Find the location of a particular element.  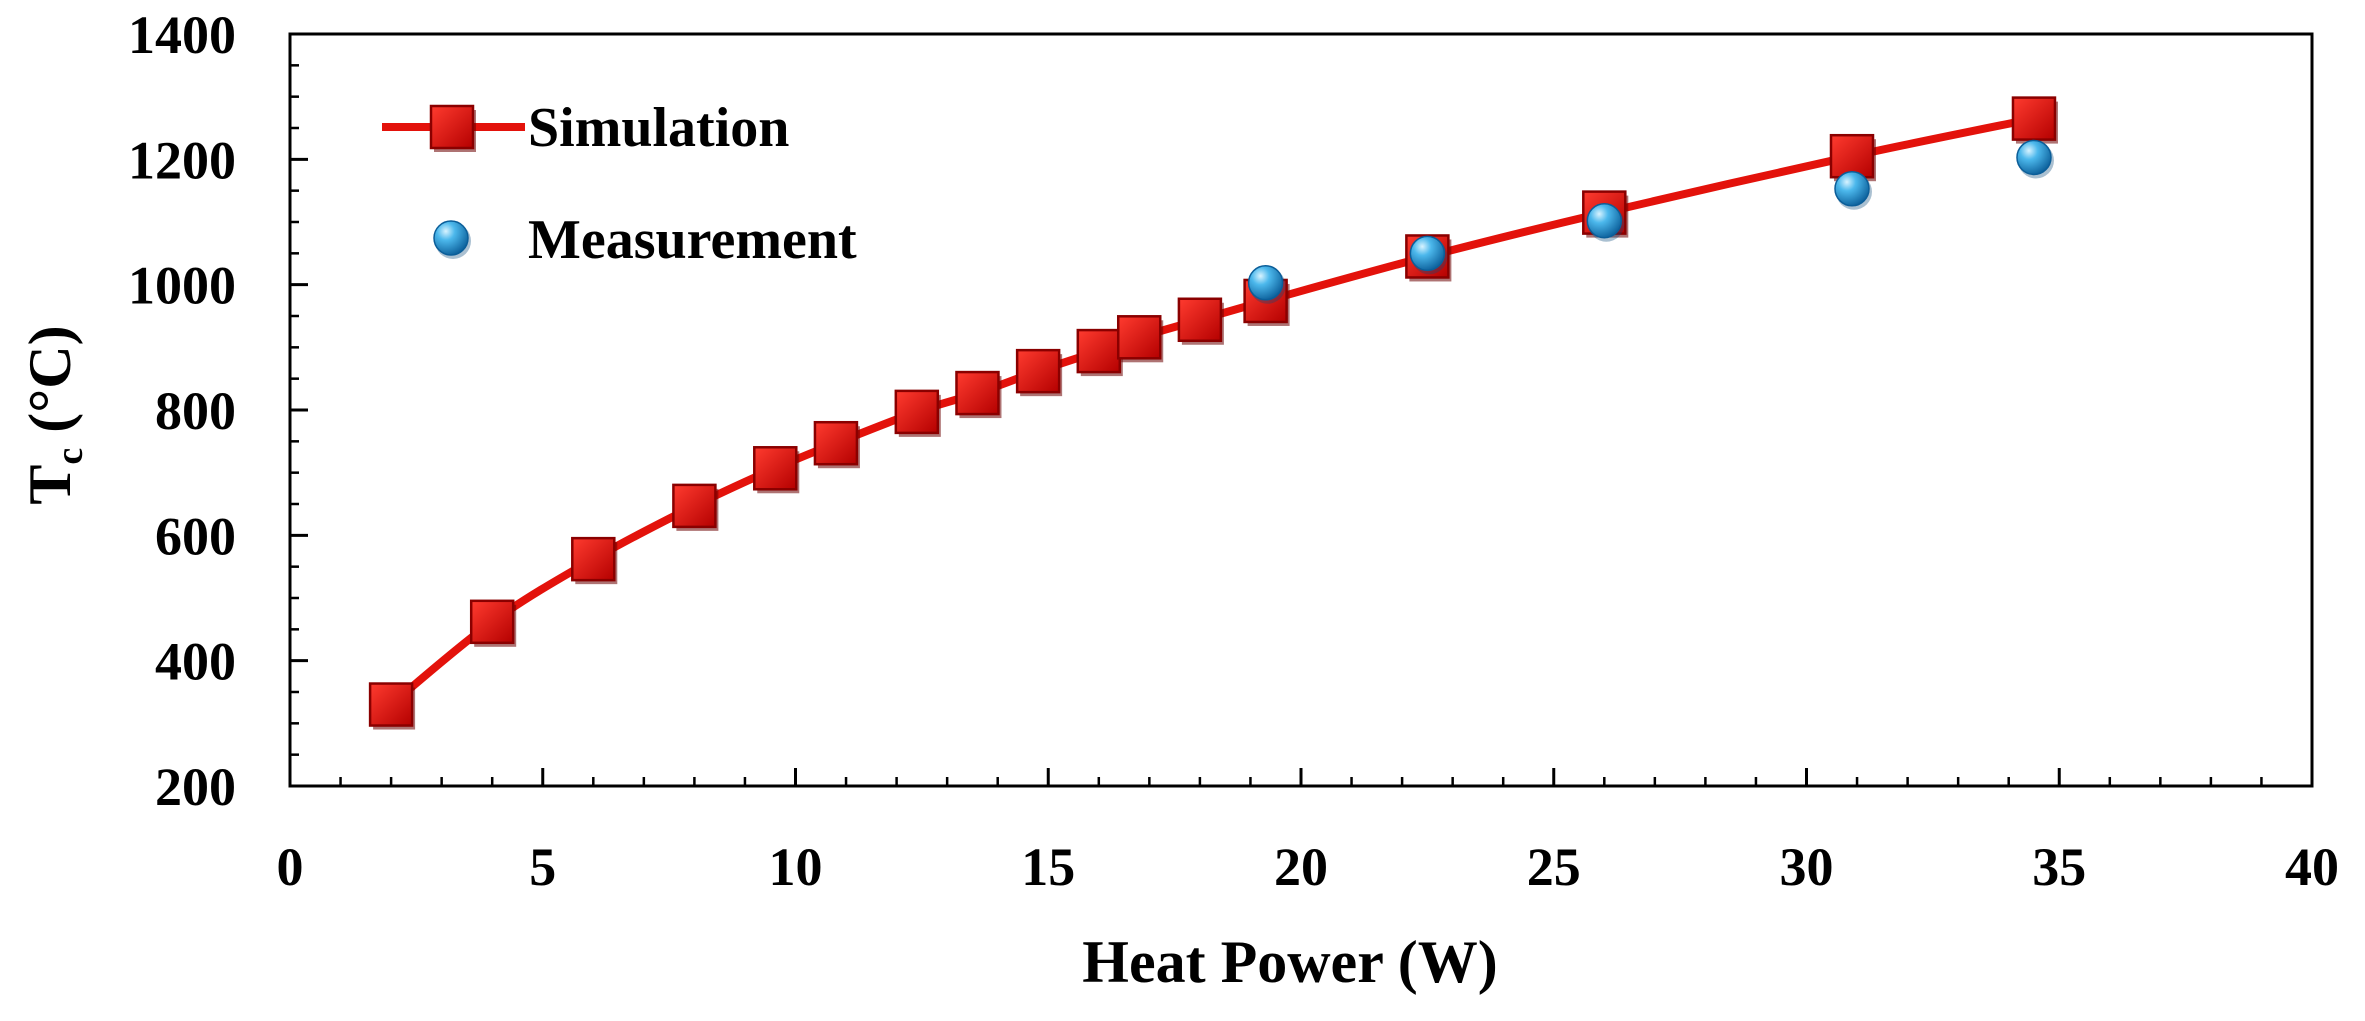

y-tick-label: 200 is located at coordinates (195, 787).